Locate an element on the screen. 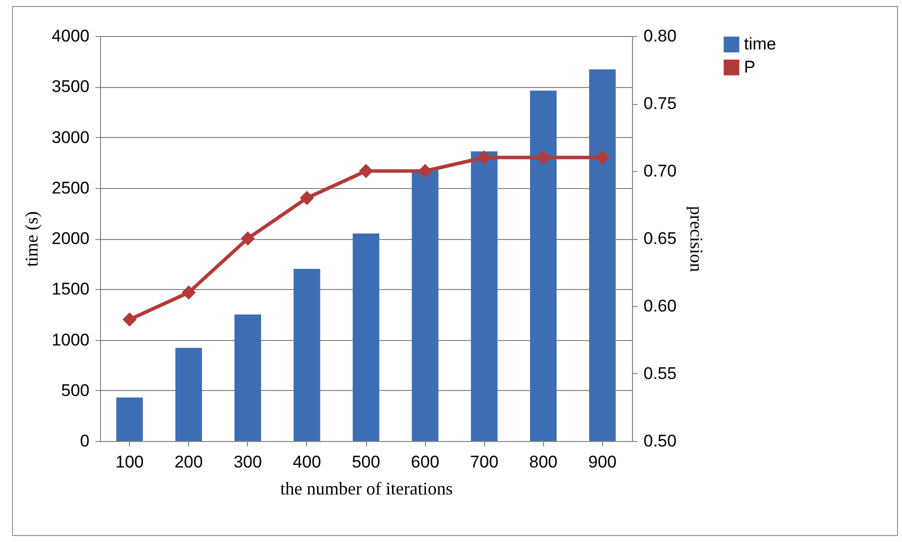 The height and width of the screenshot is (542, 902). x-tick-label: 700 is located at coordinates (484, 462).